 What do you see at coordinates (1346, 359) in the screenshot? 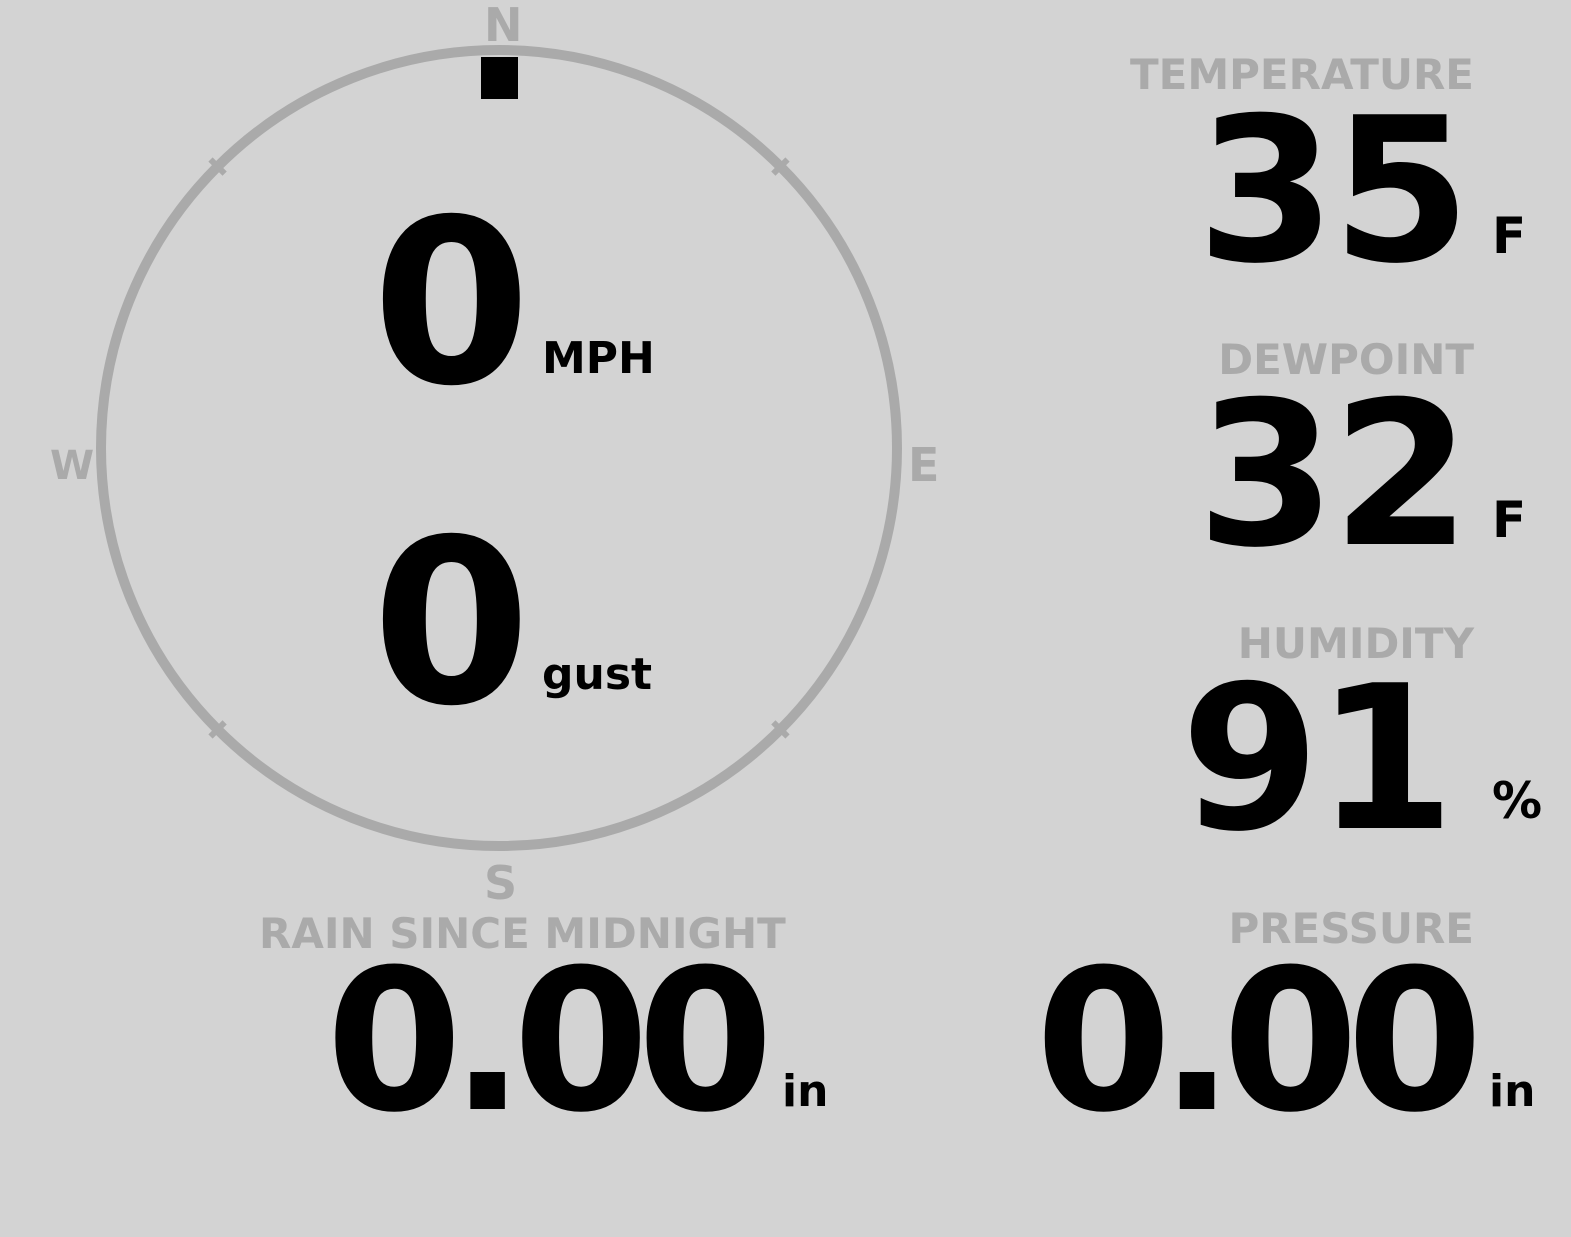
I see `dewpoint-label: DEWPOINT` at bounding box center [1346, 359].